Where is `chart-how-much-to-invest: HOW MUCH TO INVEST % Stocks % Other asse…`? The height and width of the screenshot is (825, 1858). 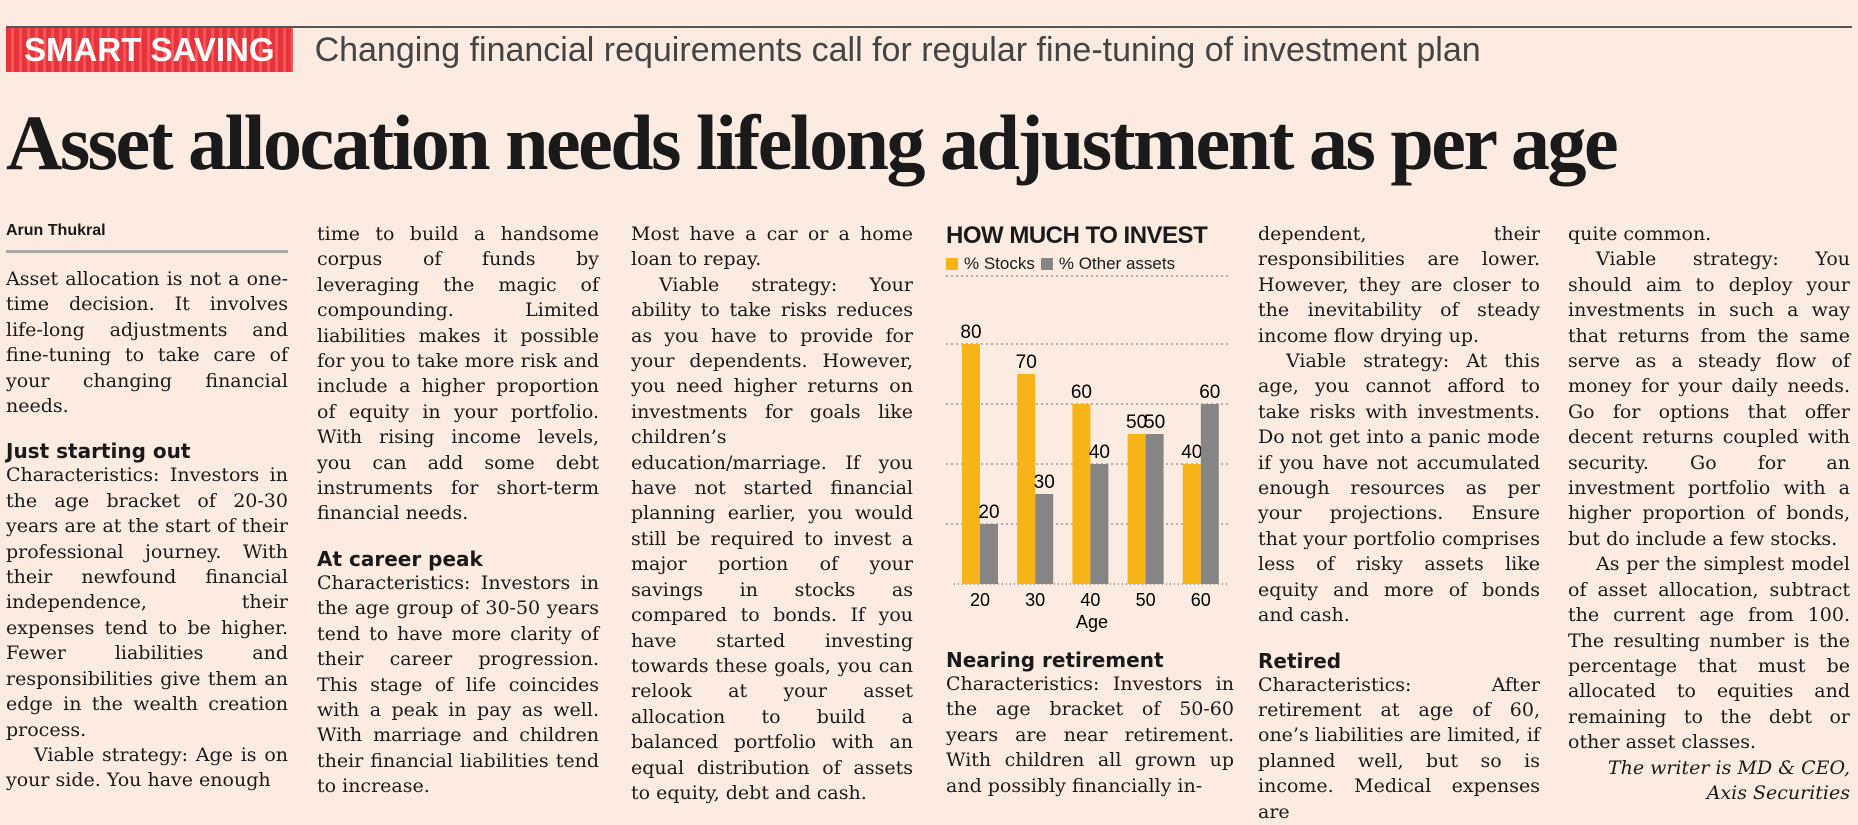 chart-how-much-to-invest: HOW MUCH TO INVEST % Stocks % Other asse… is located at coordinates (1090, 432).